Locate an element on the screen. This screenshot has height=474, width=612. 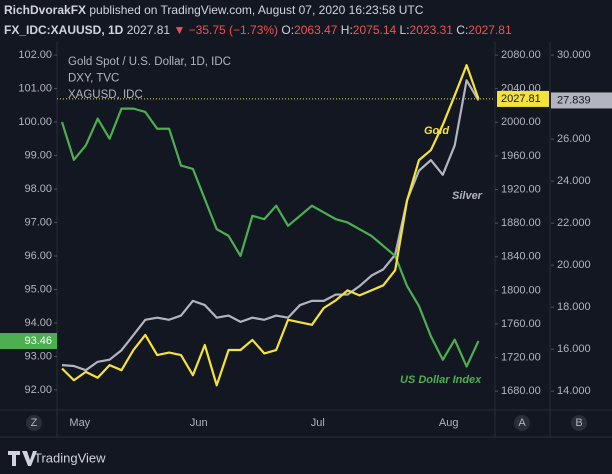
y-tick-label: 1920.00 is located at coordinates (521, 189).